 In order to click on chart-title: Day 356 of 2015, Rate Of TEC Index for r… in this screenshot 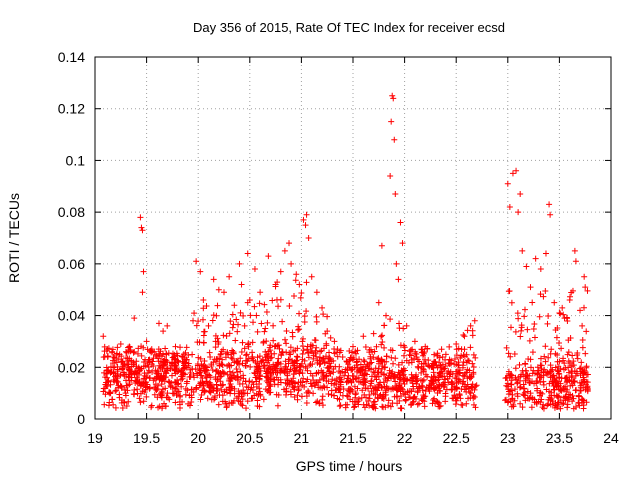, I will do `click(349, 27)`.